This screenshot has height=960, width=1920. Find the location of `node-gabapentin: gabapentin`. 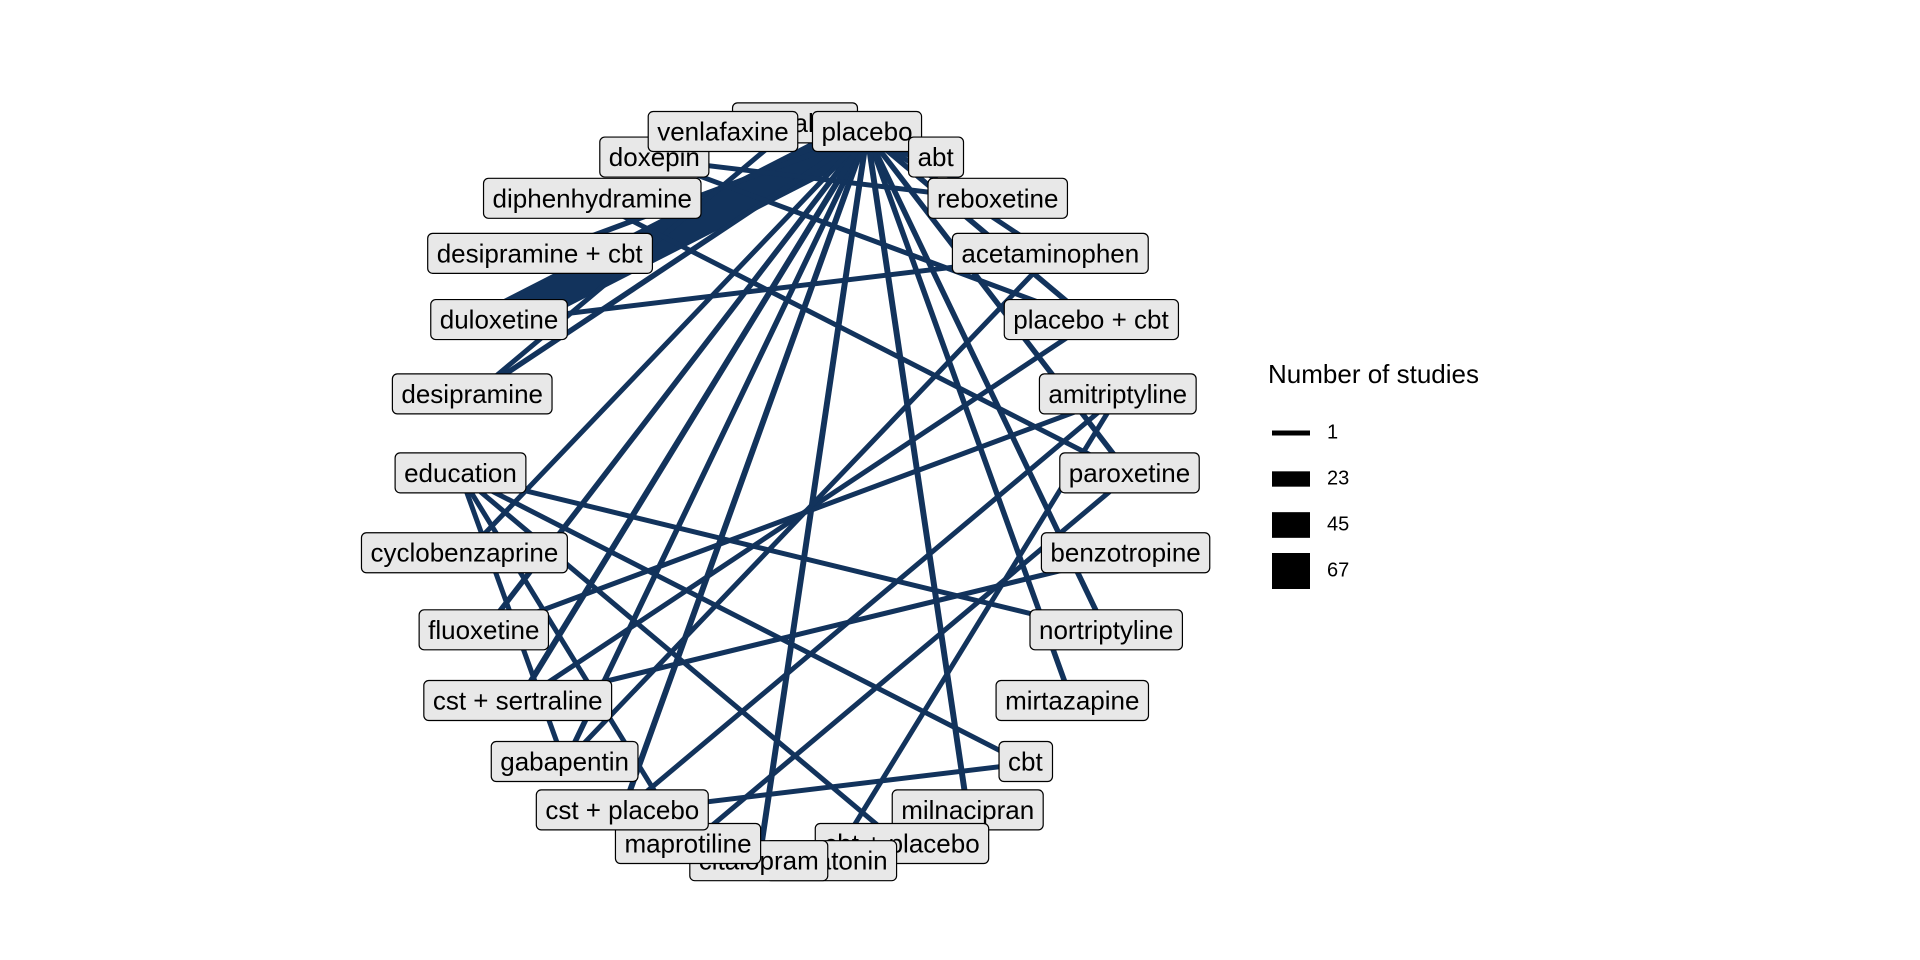

node-gabapentin: gabapentin is located at coordinates (564, 761).